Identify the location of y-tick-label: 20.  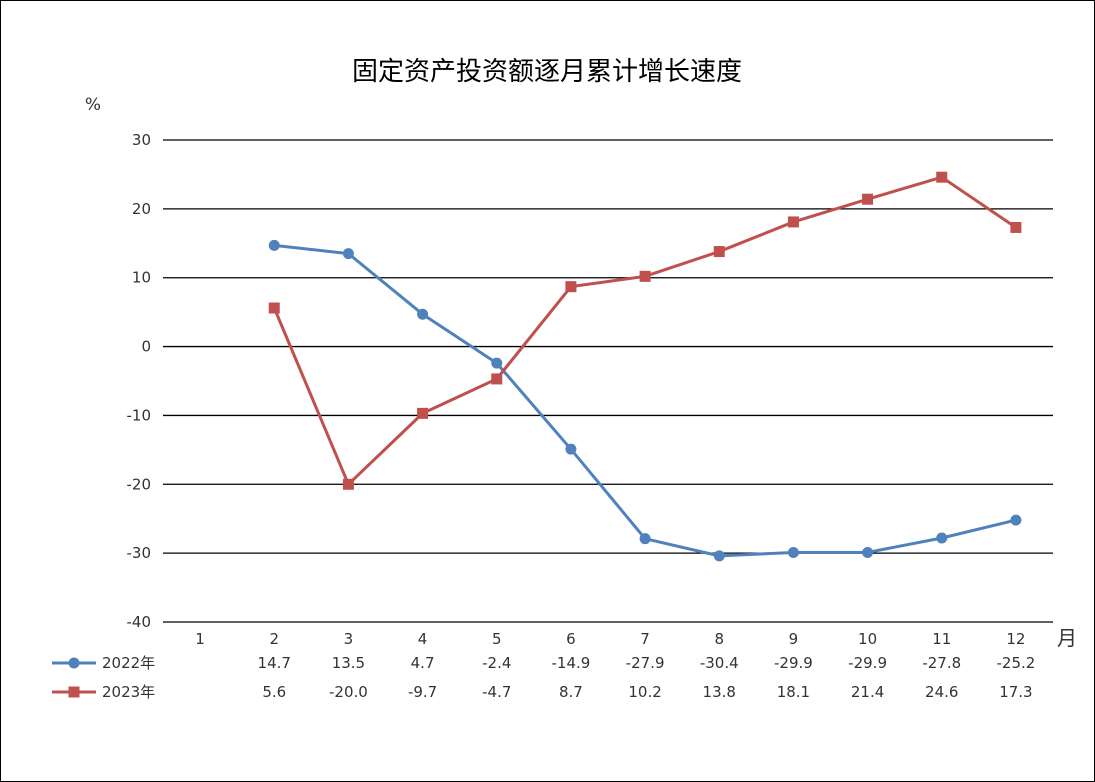
(141, 209).